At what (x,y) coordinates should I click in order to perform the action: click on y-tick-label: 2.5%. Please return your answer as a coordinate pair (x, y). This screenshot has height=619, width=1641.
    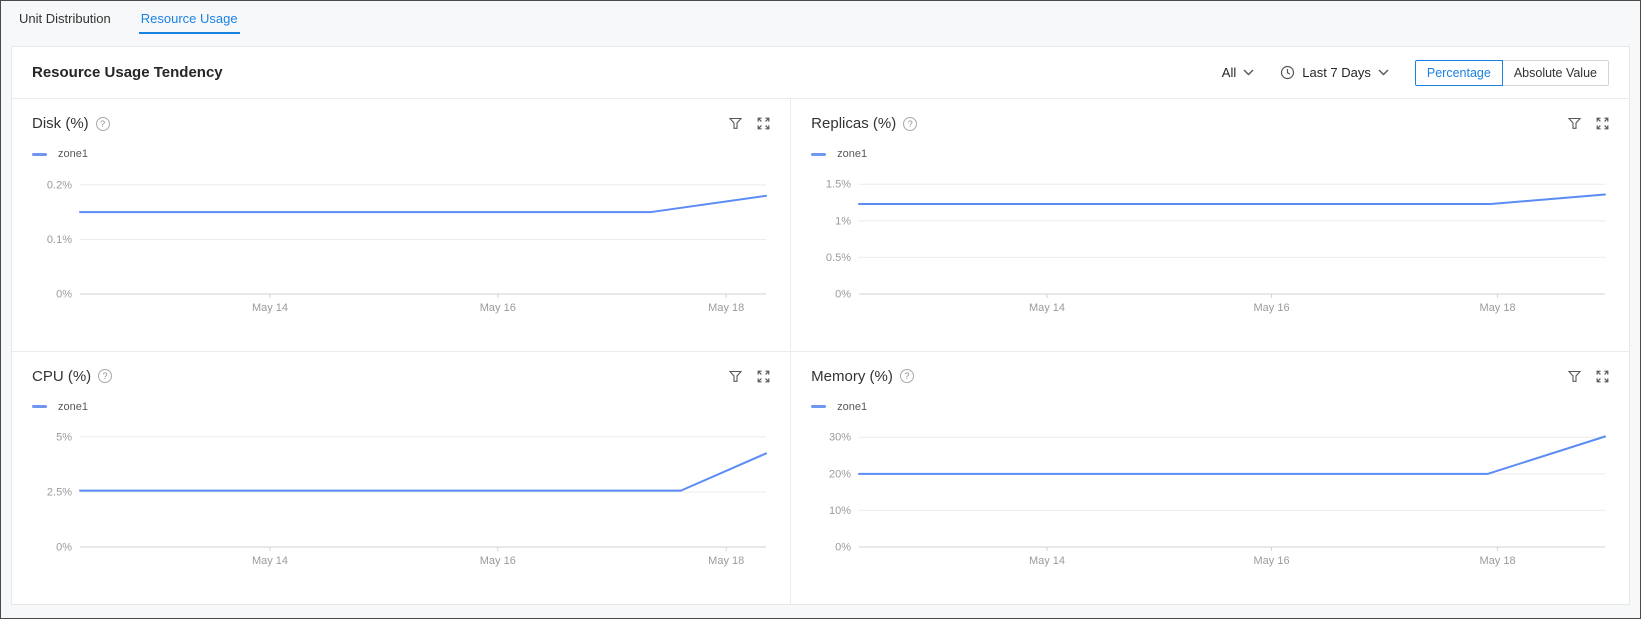
    Looking at the image, I should click on (59, 492).